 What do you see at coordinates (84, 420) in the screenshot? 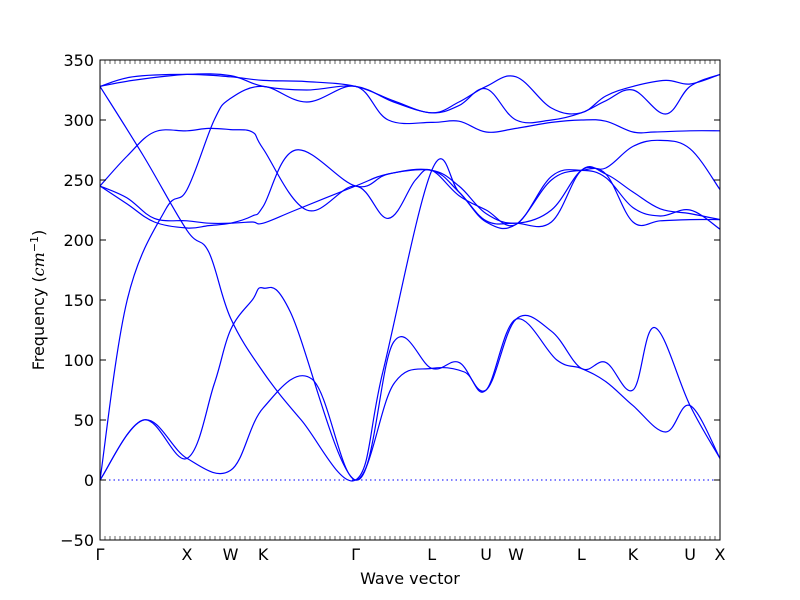
I see `y-tick-label: 50` at bounding box center [84, 420].